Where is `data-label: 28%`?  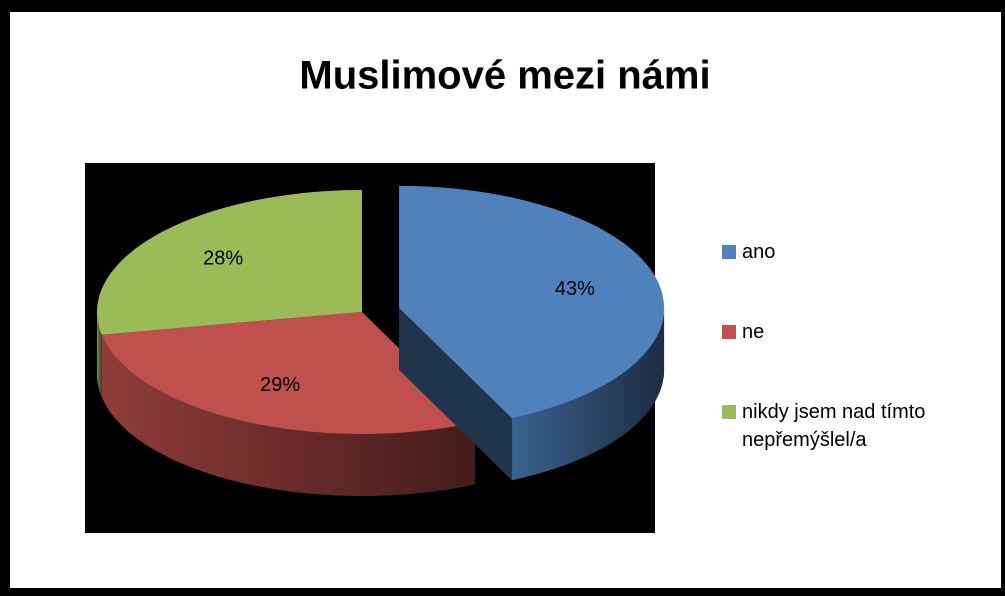 data-label: 28% is located at coordinates (223, 258).